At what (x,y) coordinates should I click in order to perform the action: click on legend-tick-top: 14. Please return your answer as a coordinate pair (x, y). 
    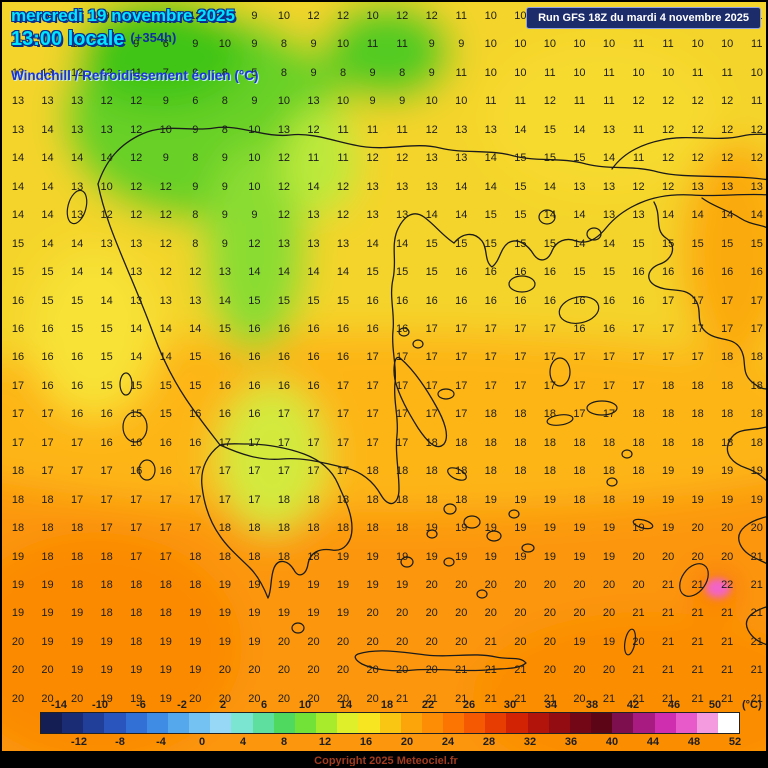
    Looking at the image, I should click on (346, 705).